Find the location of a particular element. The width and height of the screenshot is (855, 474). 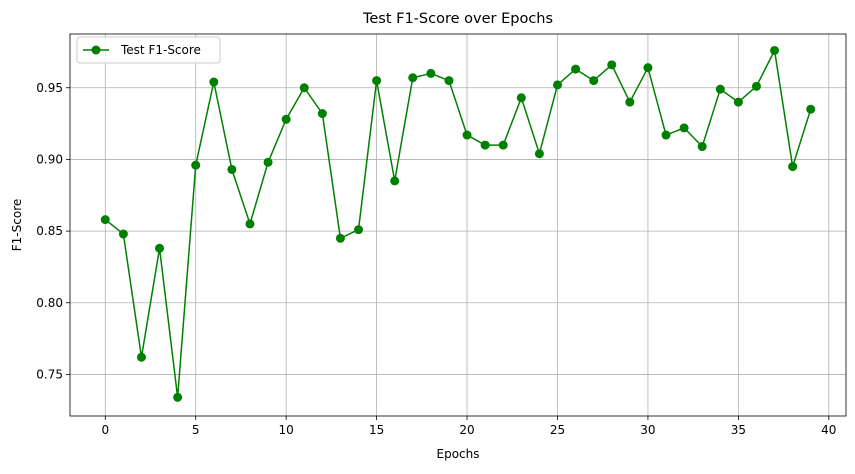

y-tick-label: 0.80 is located at coordinates (49, 303).